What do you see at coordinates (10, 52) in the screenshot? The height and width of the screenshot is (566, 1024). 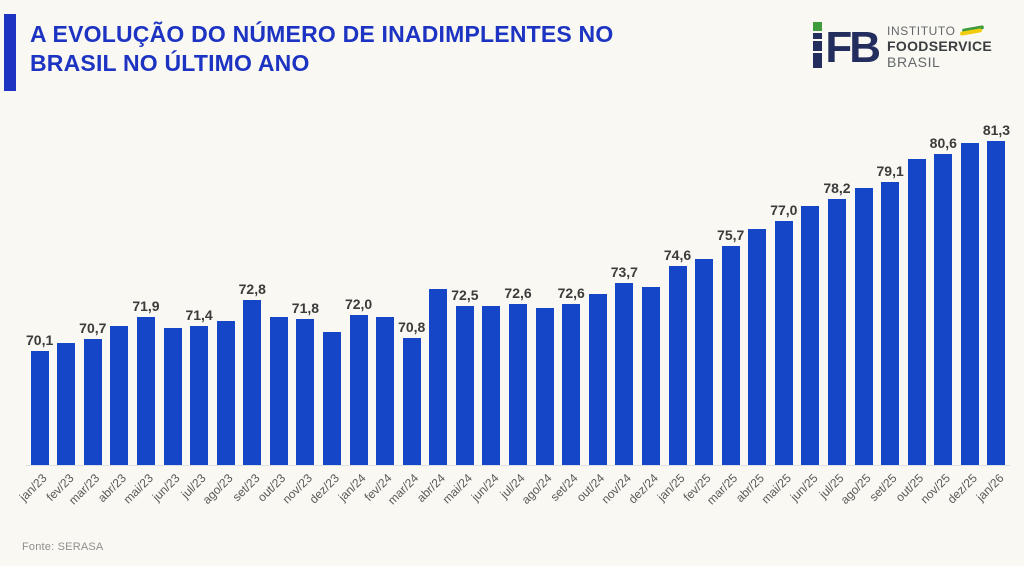 I see `title-accent-bar` at bounding box center [10, 52].